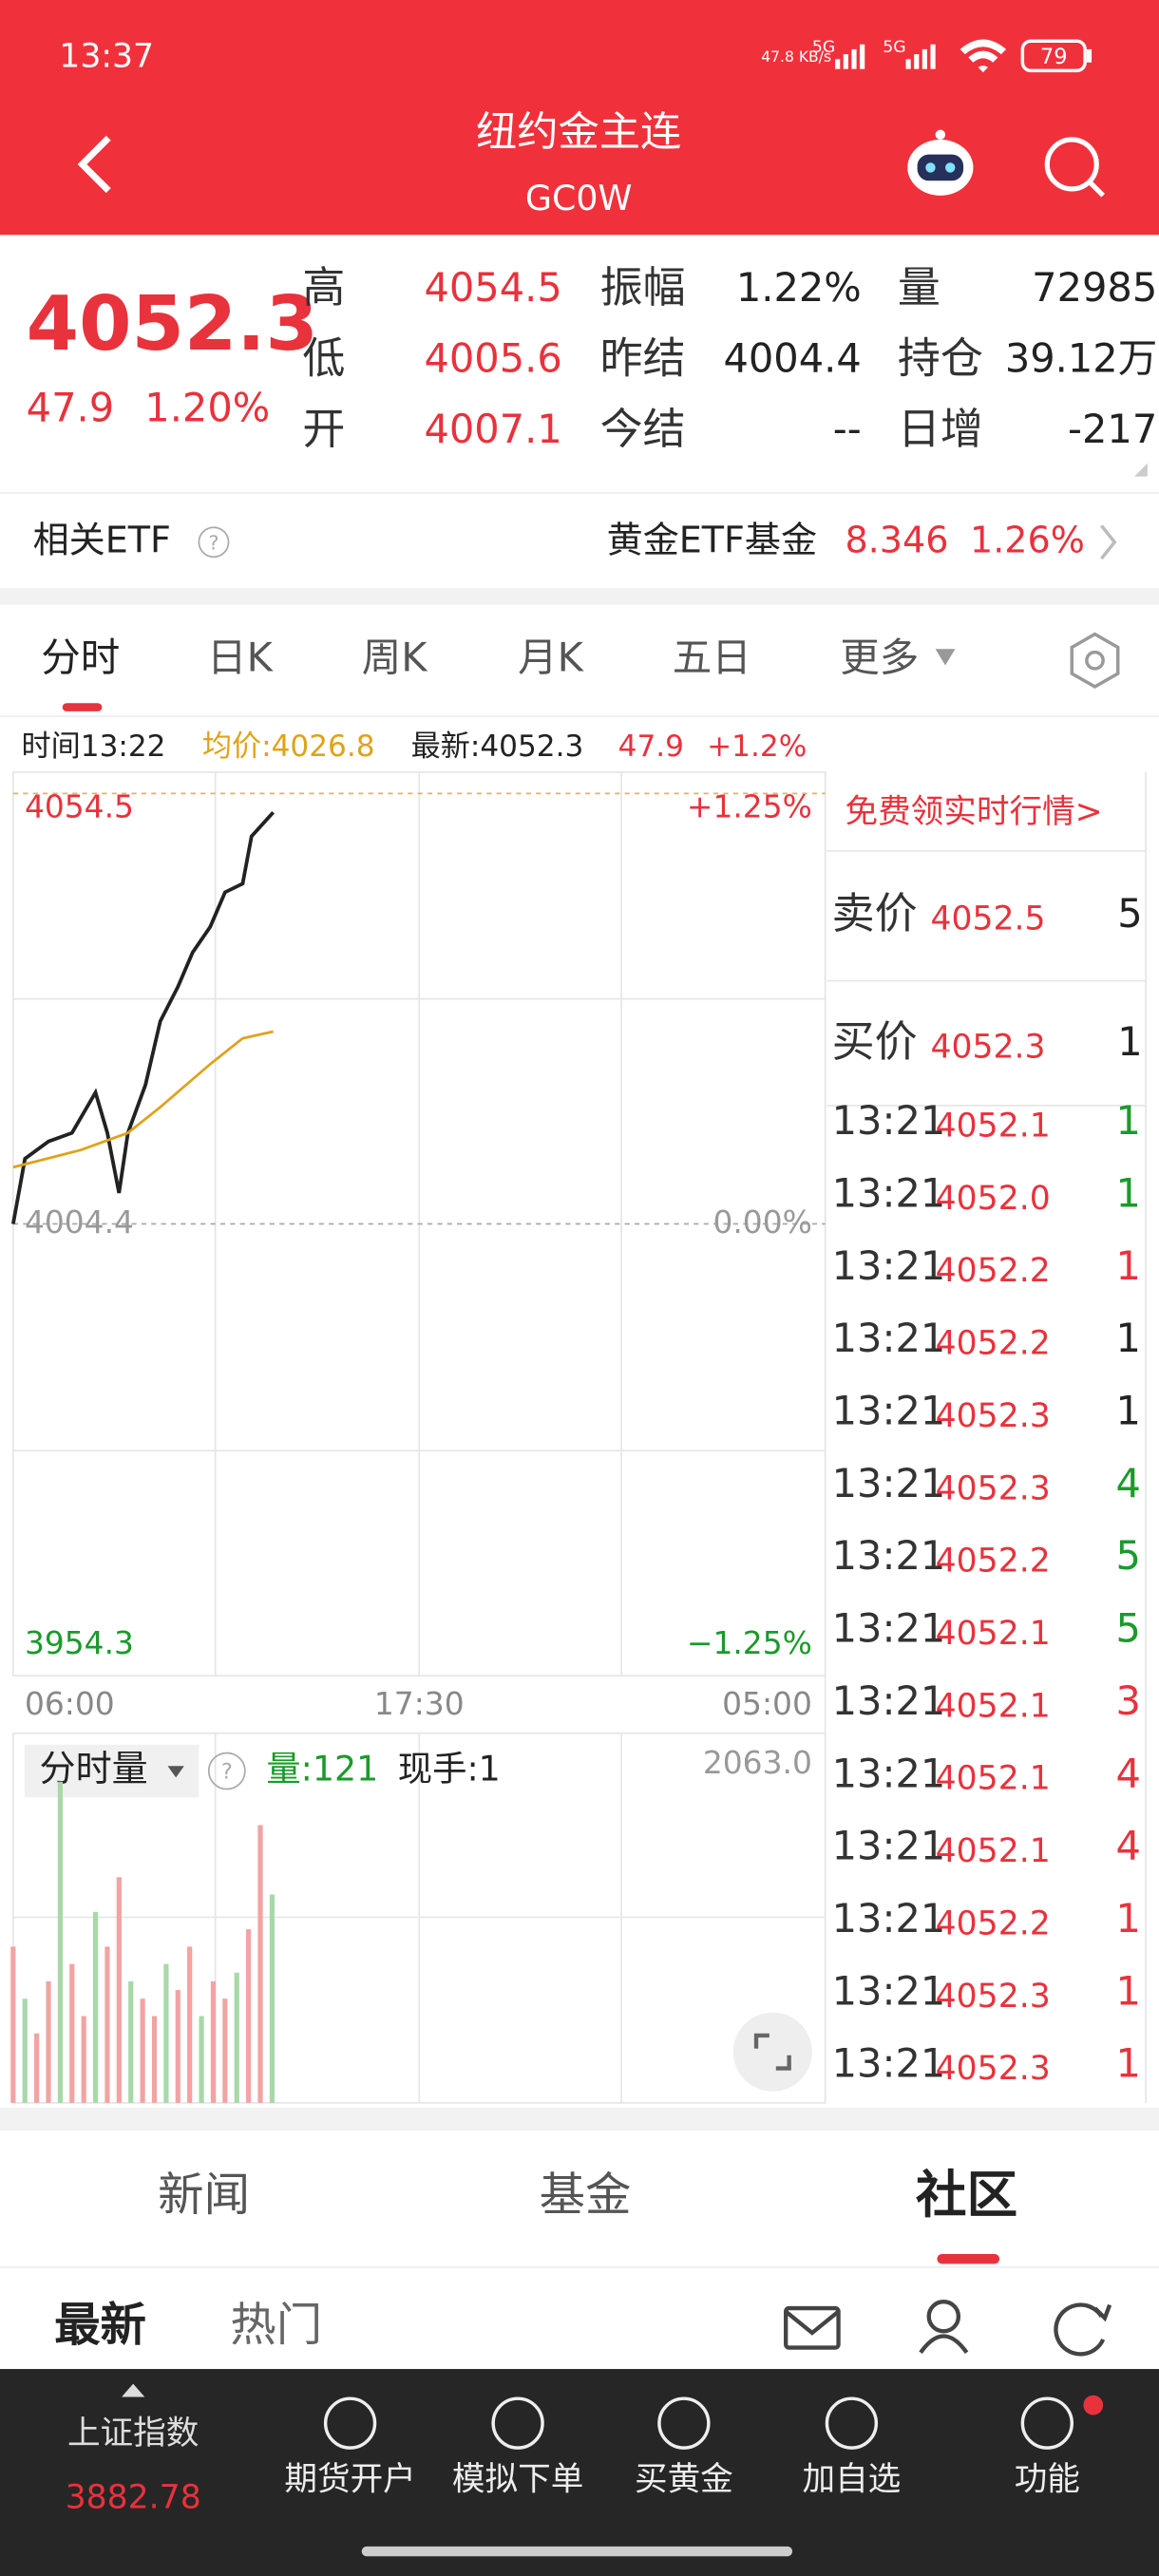 This screenshot has width=1159, height=2576. I want to click on stat-label: 日增, so click(940, 429).